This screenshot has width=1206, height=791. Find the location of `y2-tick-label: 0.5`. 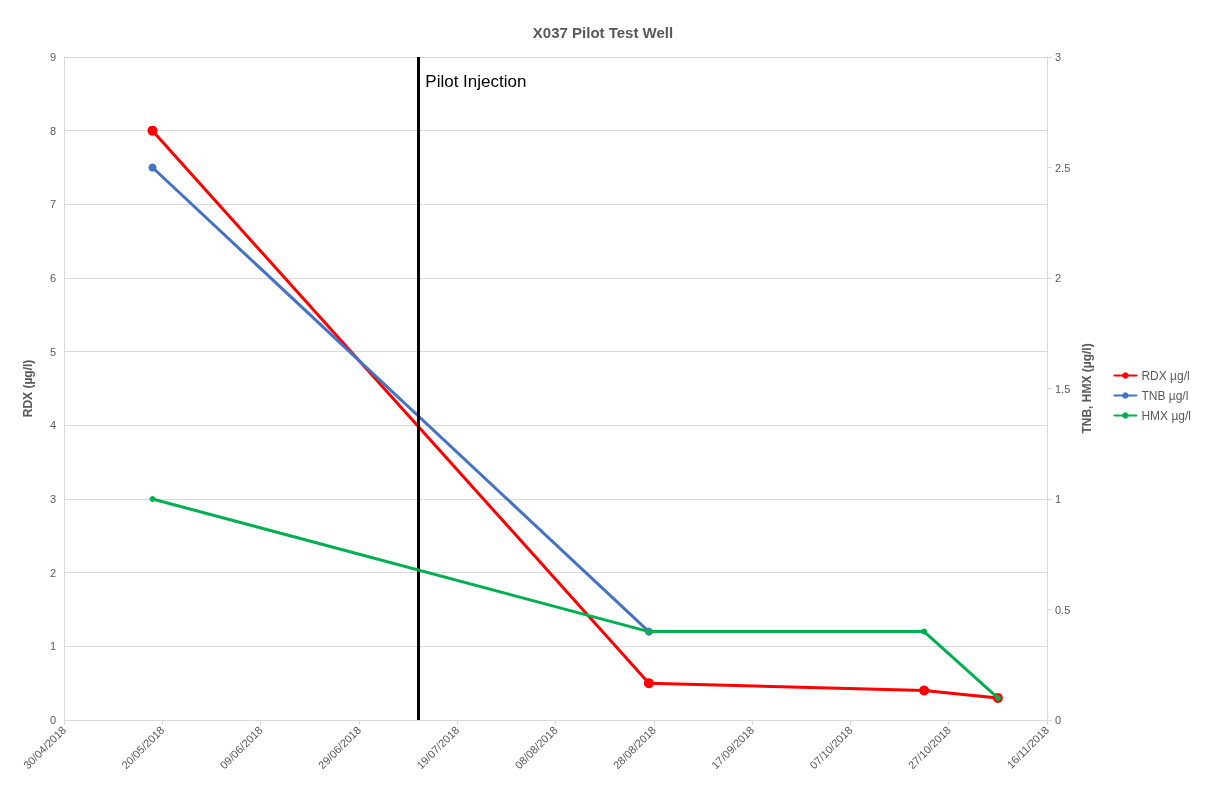

y2-tick-label: 0.5 is located at coordinates (1063, 609).